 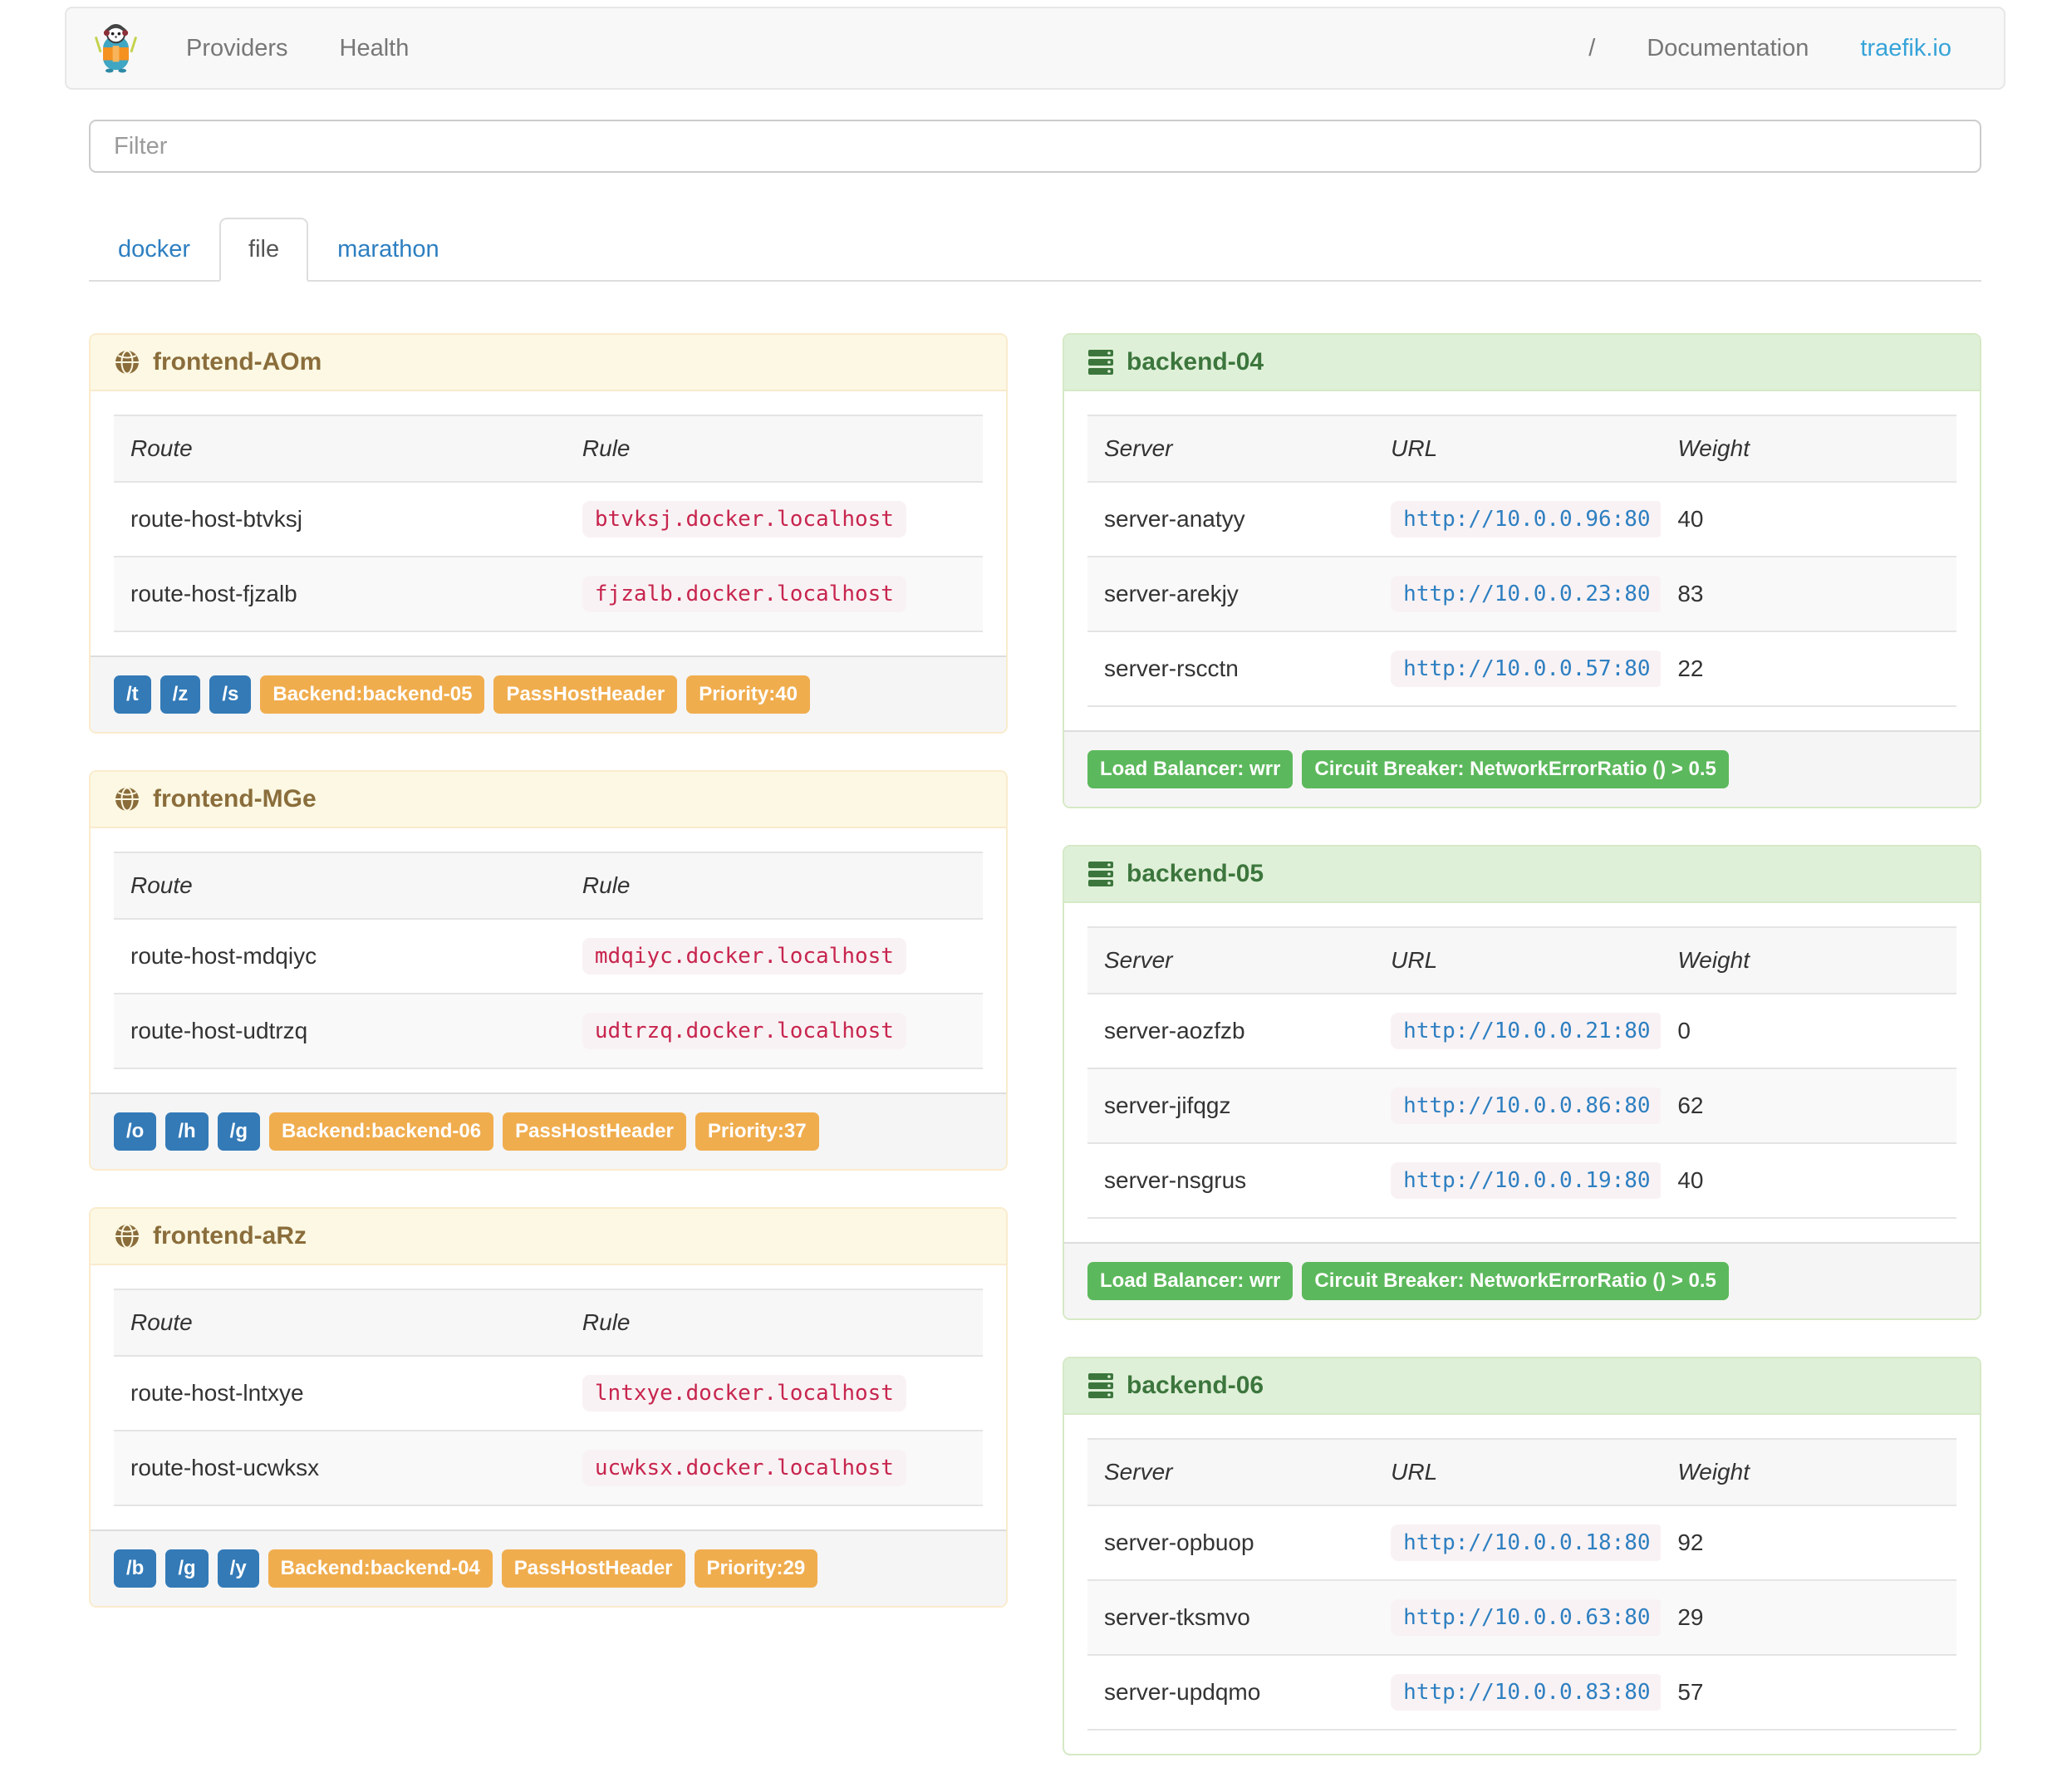 I want to click on url-chip: http://10.0.0.86:80, so click(x=1526, y=1105).